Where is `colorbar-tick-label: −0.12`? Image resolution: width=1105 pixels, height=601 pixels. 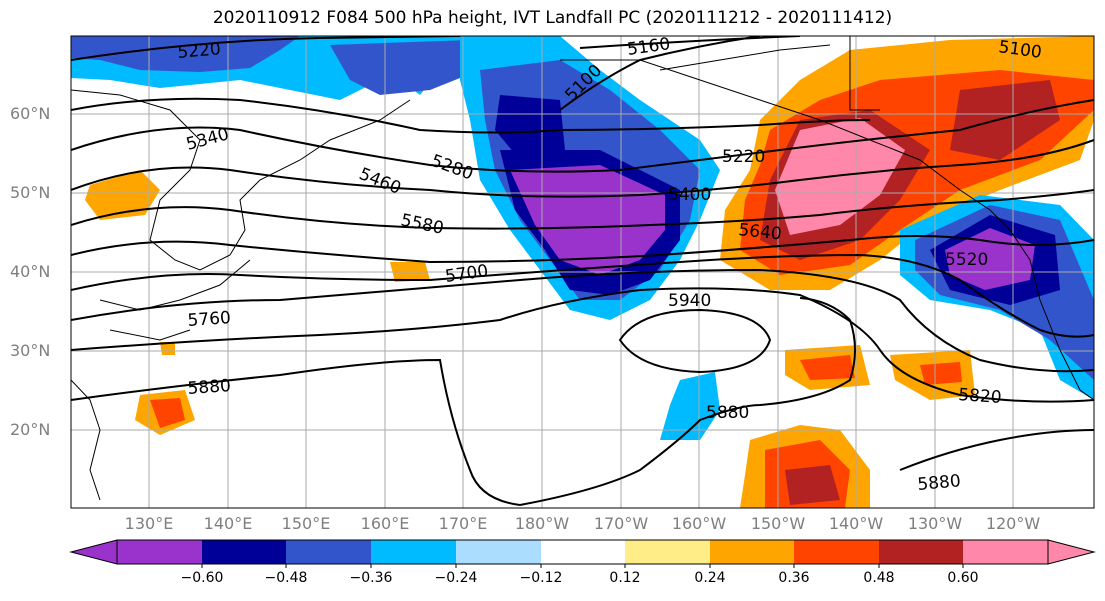 colorbar-tick-label: −0.12 is located at coordinates (541, 578).